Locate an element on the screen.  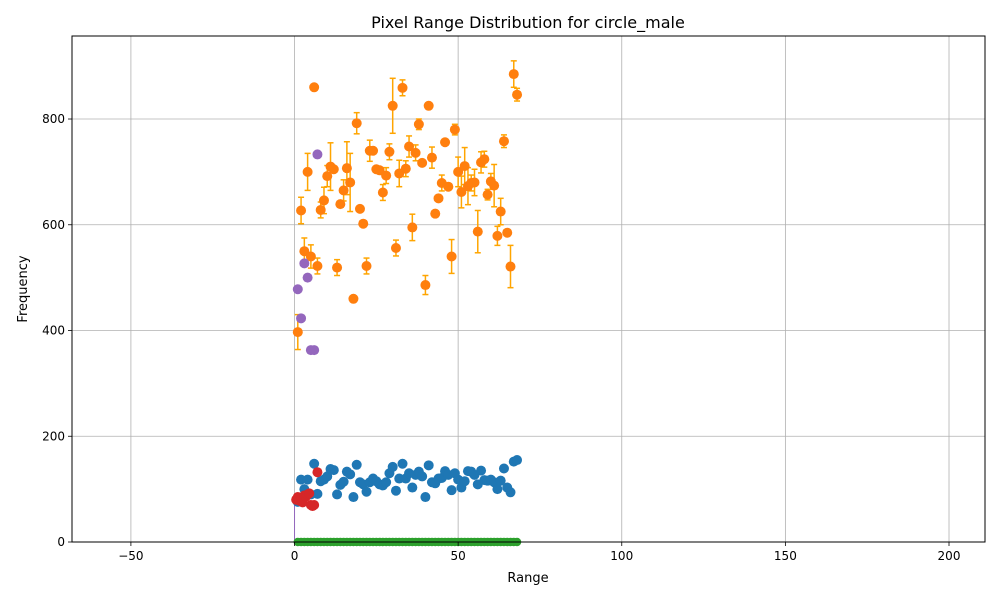
chart-title: Pixel Range Distribution for circle_male is located at coordinates (528, 23).